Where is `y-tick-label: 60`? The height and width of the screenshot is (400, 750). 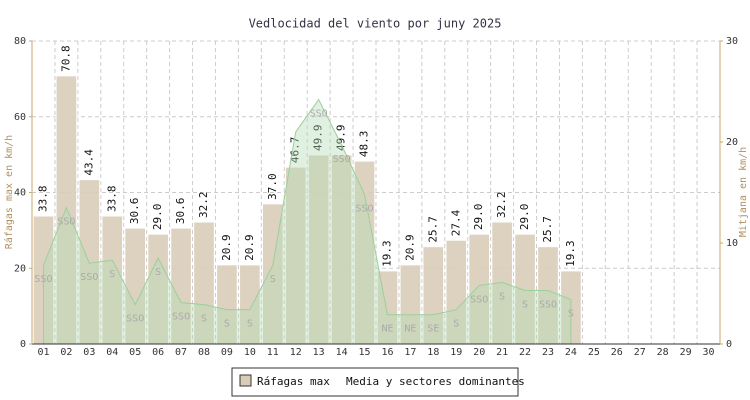
y-tick-label: 60 is located at coordinates (20, 117).